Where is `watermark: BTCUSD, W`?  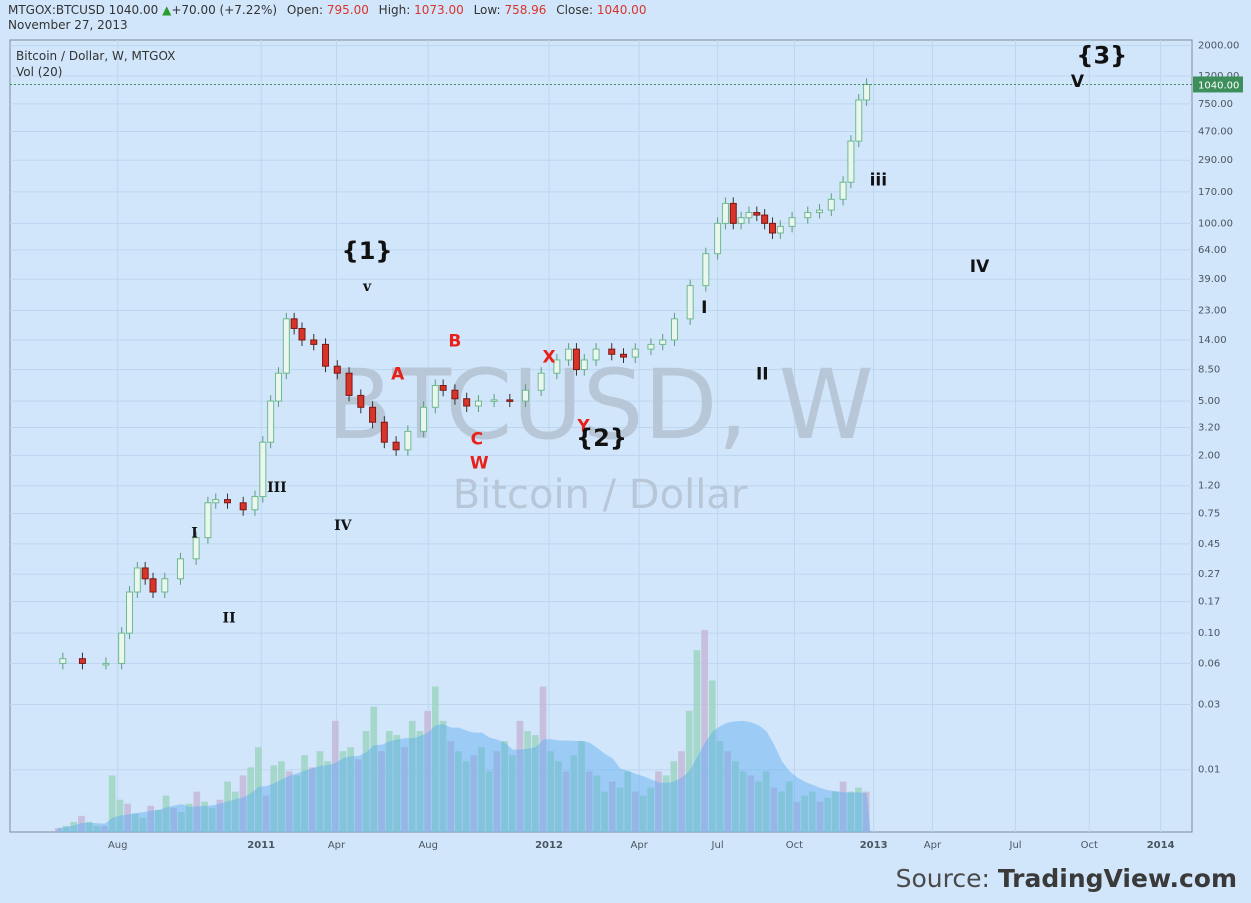
watermark: BTCUSD, W is located at coordinates (600, 405).